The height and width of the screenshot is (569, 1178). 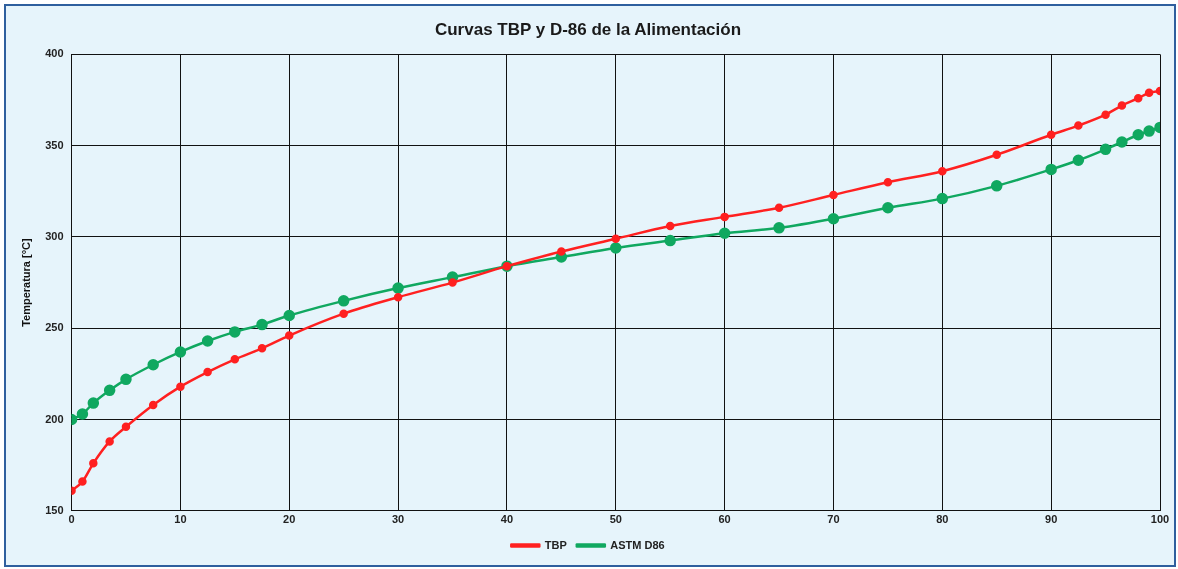 I want to click on y-axis-title: Temperatura [°C], so click(x=25, y=282).